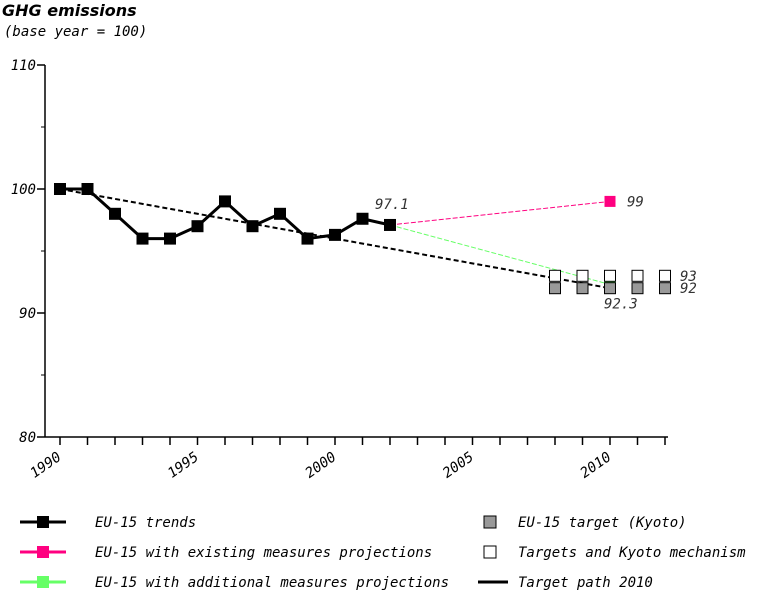  I want to click on series-line-target-path, so click(335, 239).